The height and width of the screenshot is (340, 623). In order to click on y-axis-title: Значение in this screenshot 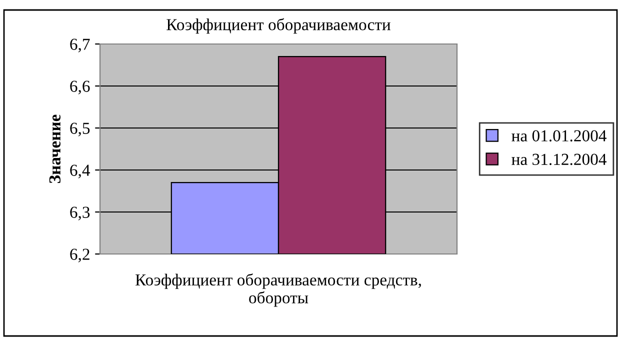, I will do `click(55, 148)`.